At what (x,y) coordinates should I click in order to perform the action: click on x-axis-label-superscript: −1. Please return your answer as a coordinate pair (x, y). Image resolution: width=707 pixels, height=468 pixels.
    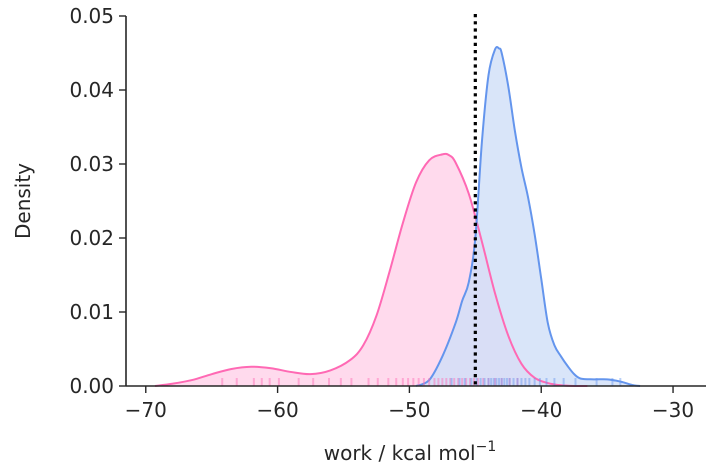
    Looking at the image, I should click on (486, 447).